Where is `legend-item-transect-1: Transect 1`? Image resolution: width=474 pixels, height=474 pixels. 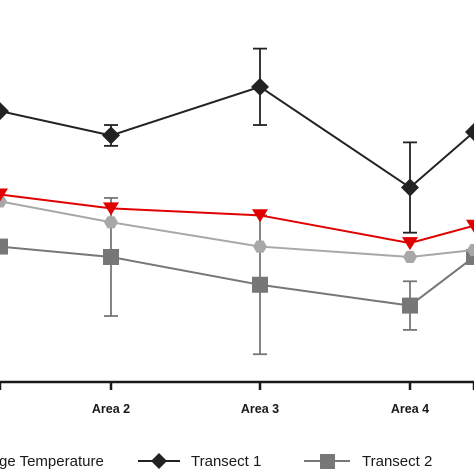 legend-item-transect-1: Transect 1 is located at coordinates (199, 461).